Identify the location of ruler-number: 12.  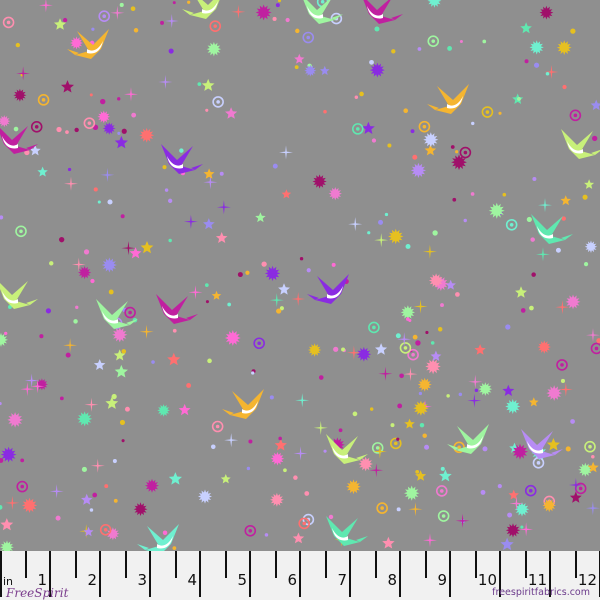
(587, 580).